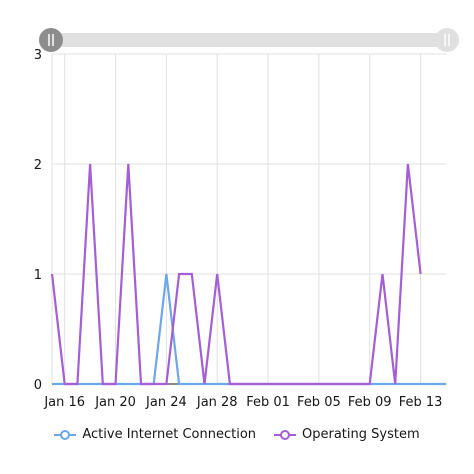 The height and width of the screenshot is (474, 474). Describe the element at coordinates (64, 402) in the screenshot. I see `x-tick-label: Jan 16` at that location.